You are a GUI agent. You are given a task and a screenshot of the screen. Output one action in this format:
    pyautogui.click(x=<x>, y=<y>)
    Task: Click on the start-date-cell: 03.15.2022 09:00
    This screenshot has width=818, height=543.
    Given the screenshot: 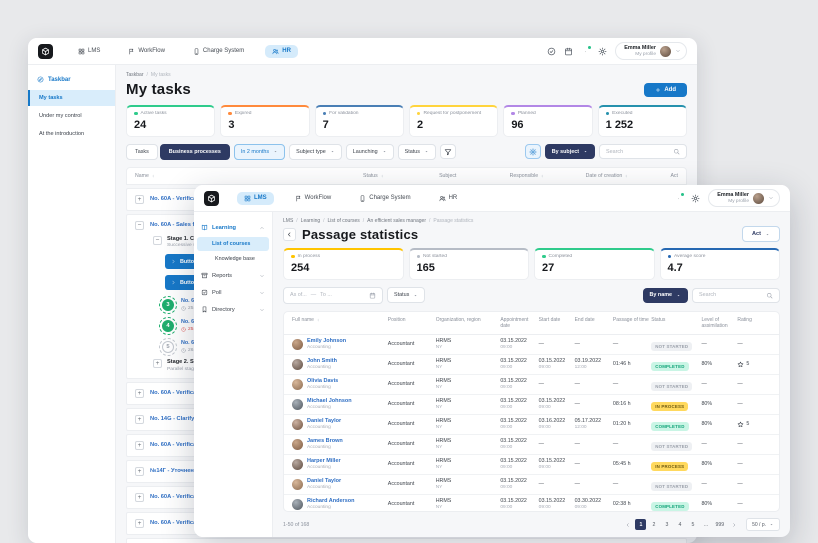 What is the action you would take?
    pyautogui.click(x=557, y=464)
    